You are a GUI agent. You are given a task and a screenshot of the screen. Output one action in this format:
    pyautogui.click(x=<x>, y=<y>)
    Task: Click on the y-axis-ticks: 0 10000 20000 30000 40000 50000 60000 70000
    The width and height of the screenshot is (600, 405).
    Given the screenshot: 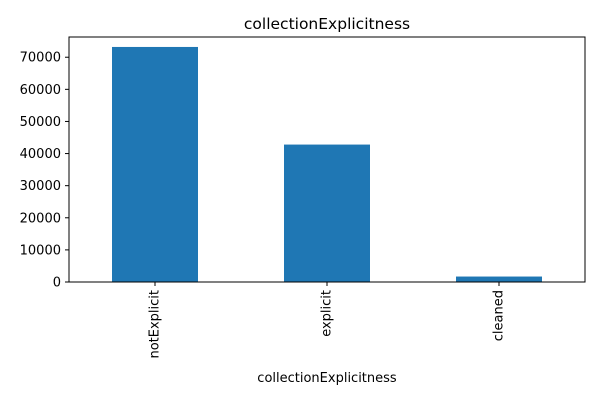 What is the action you would take?
    pyautogui.click(x=44, y=171)
    